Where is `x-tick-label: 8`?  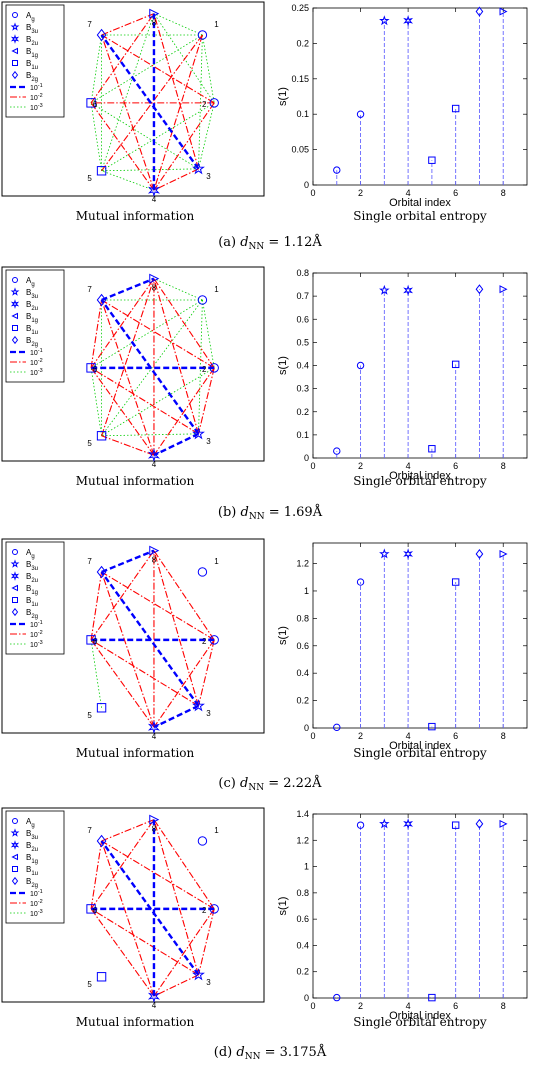
x-tick-label: 8 is located at coordinates (503, 193).